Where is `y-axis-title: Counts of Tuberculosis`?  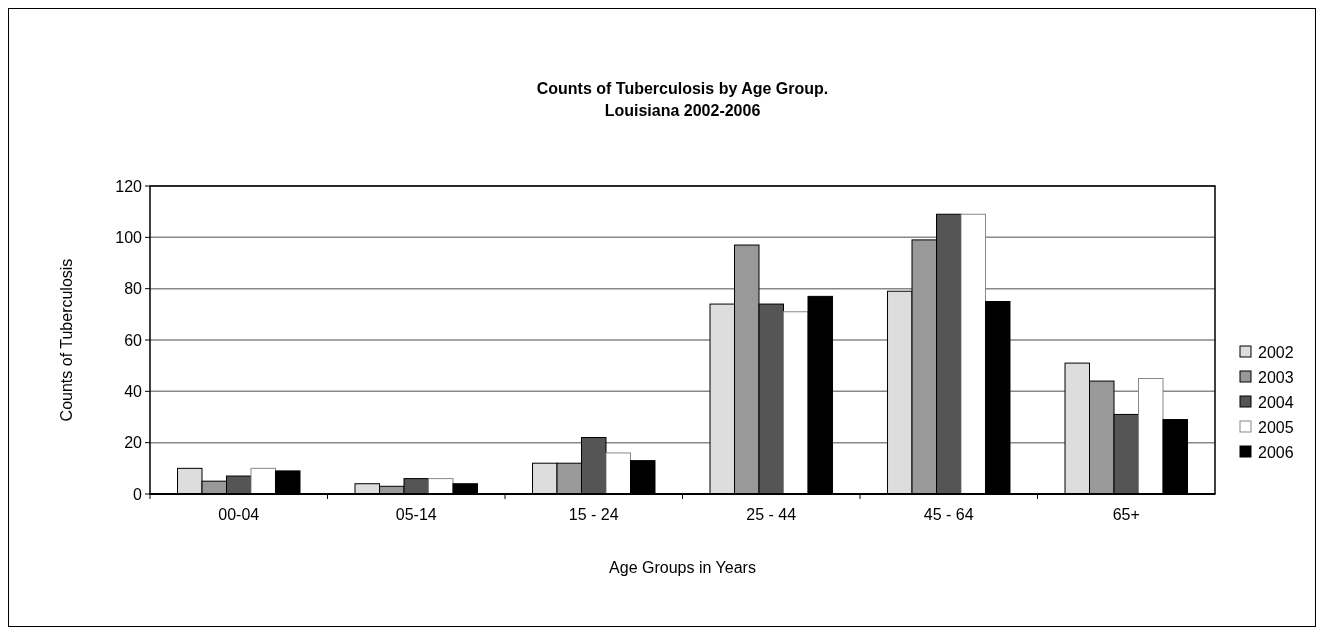 y-axis-title: Counts of Tuberculosis is located at coordinates (66, 340).